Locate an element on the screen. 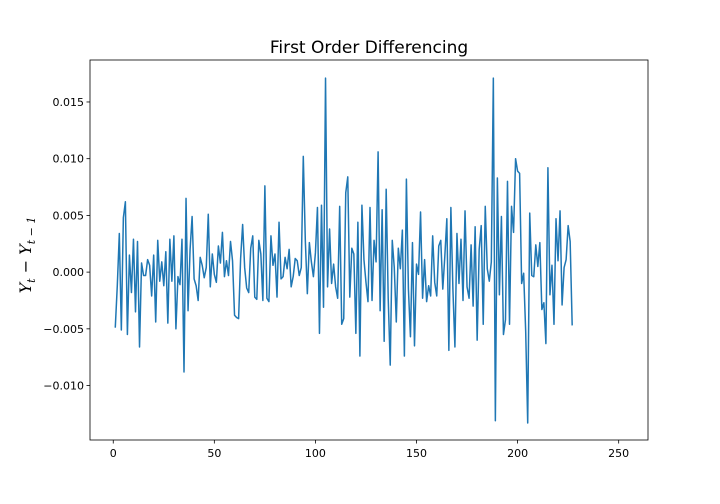 This screenshot has height=504, width=720. x-tick-label: 250 is located at coordinates (618, 453).